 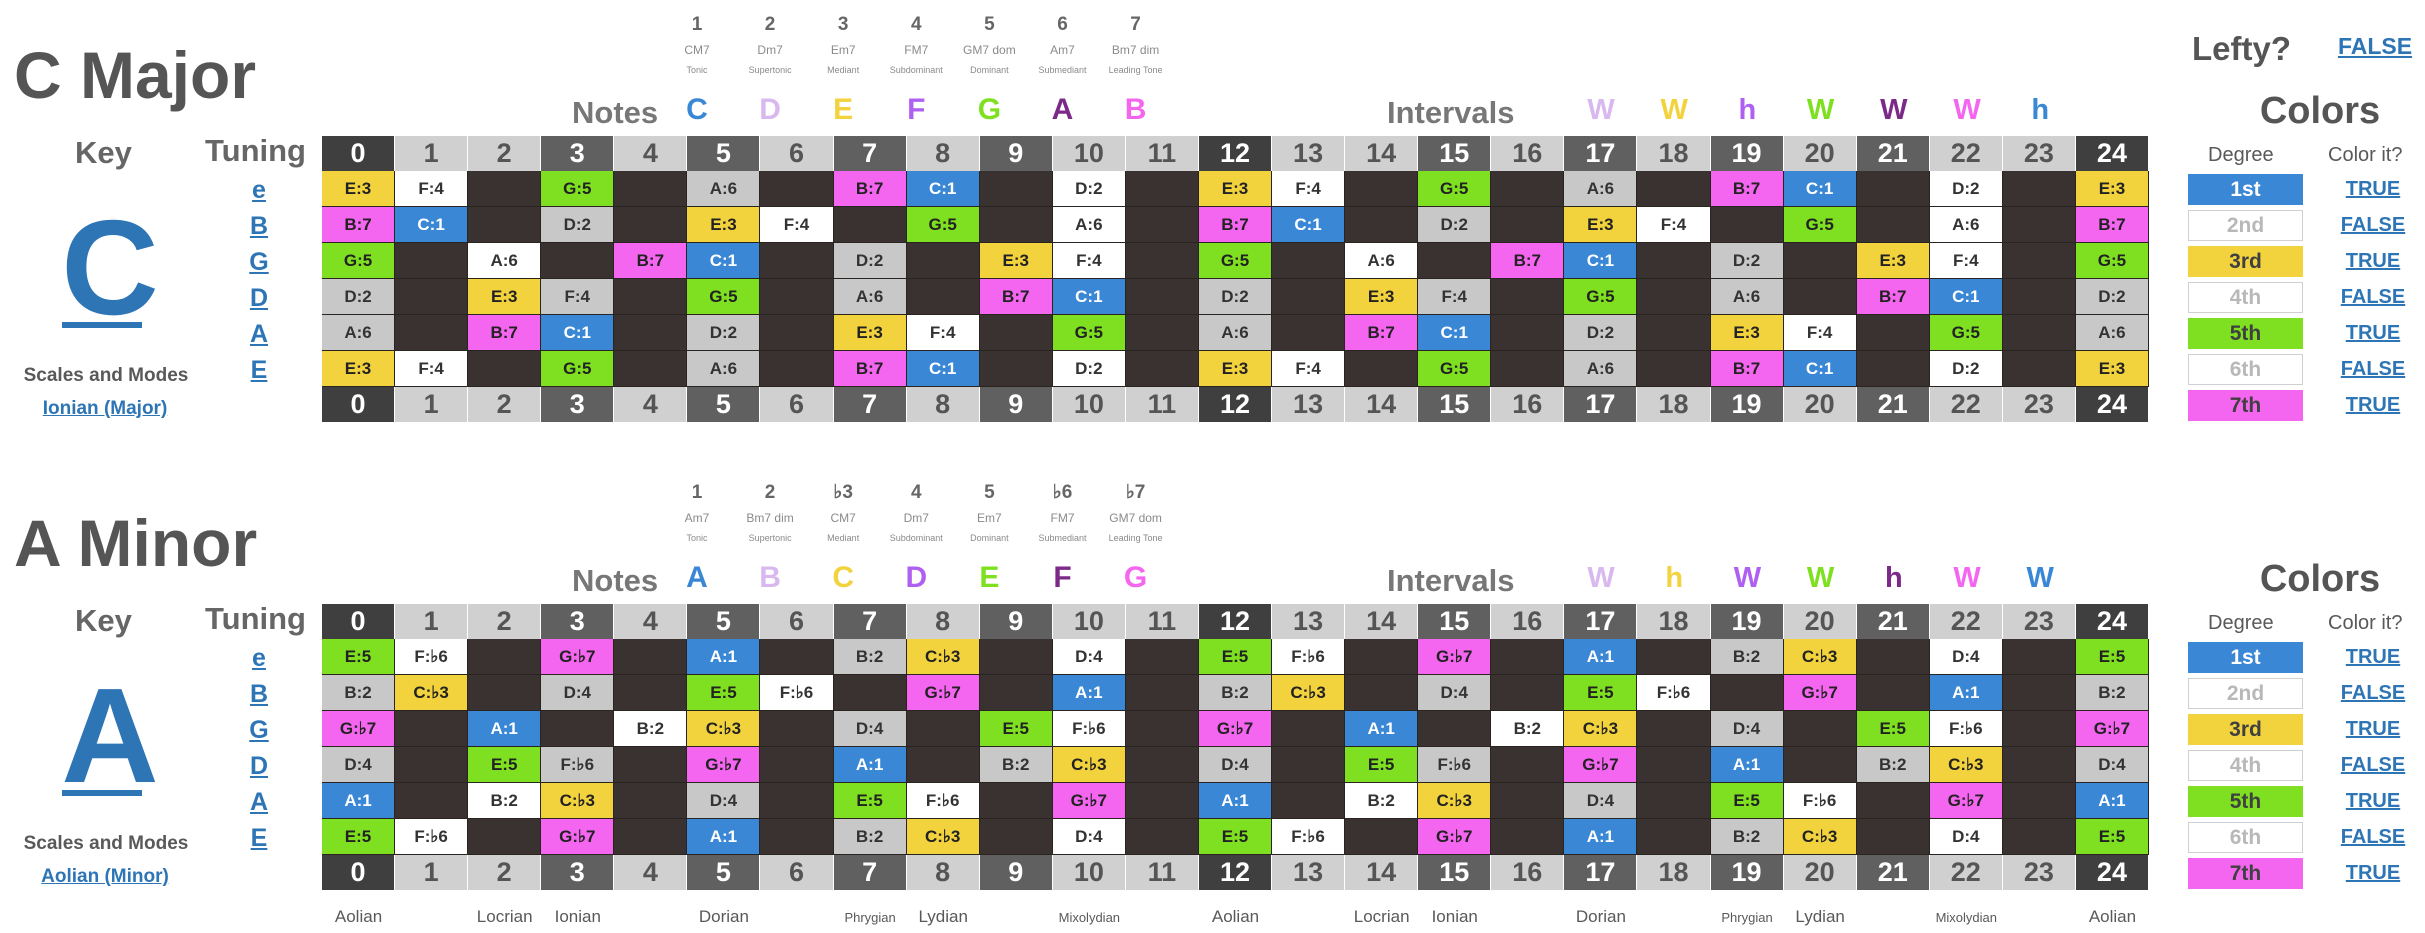 I want to click on note-name: C, so click(x=843, y=577).